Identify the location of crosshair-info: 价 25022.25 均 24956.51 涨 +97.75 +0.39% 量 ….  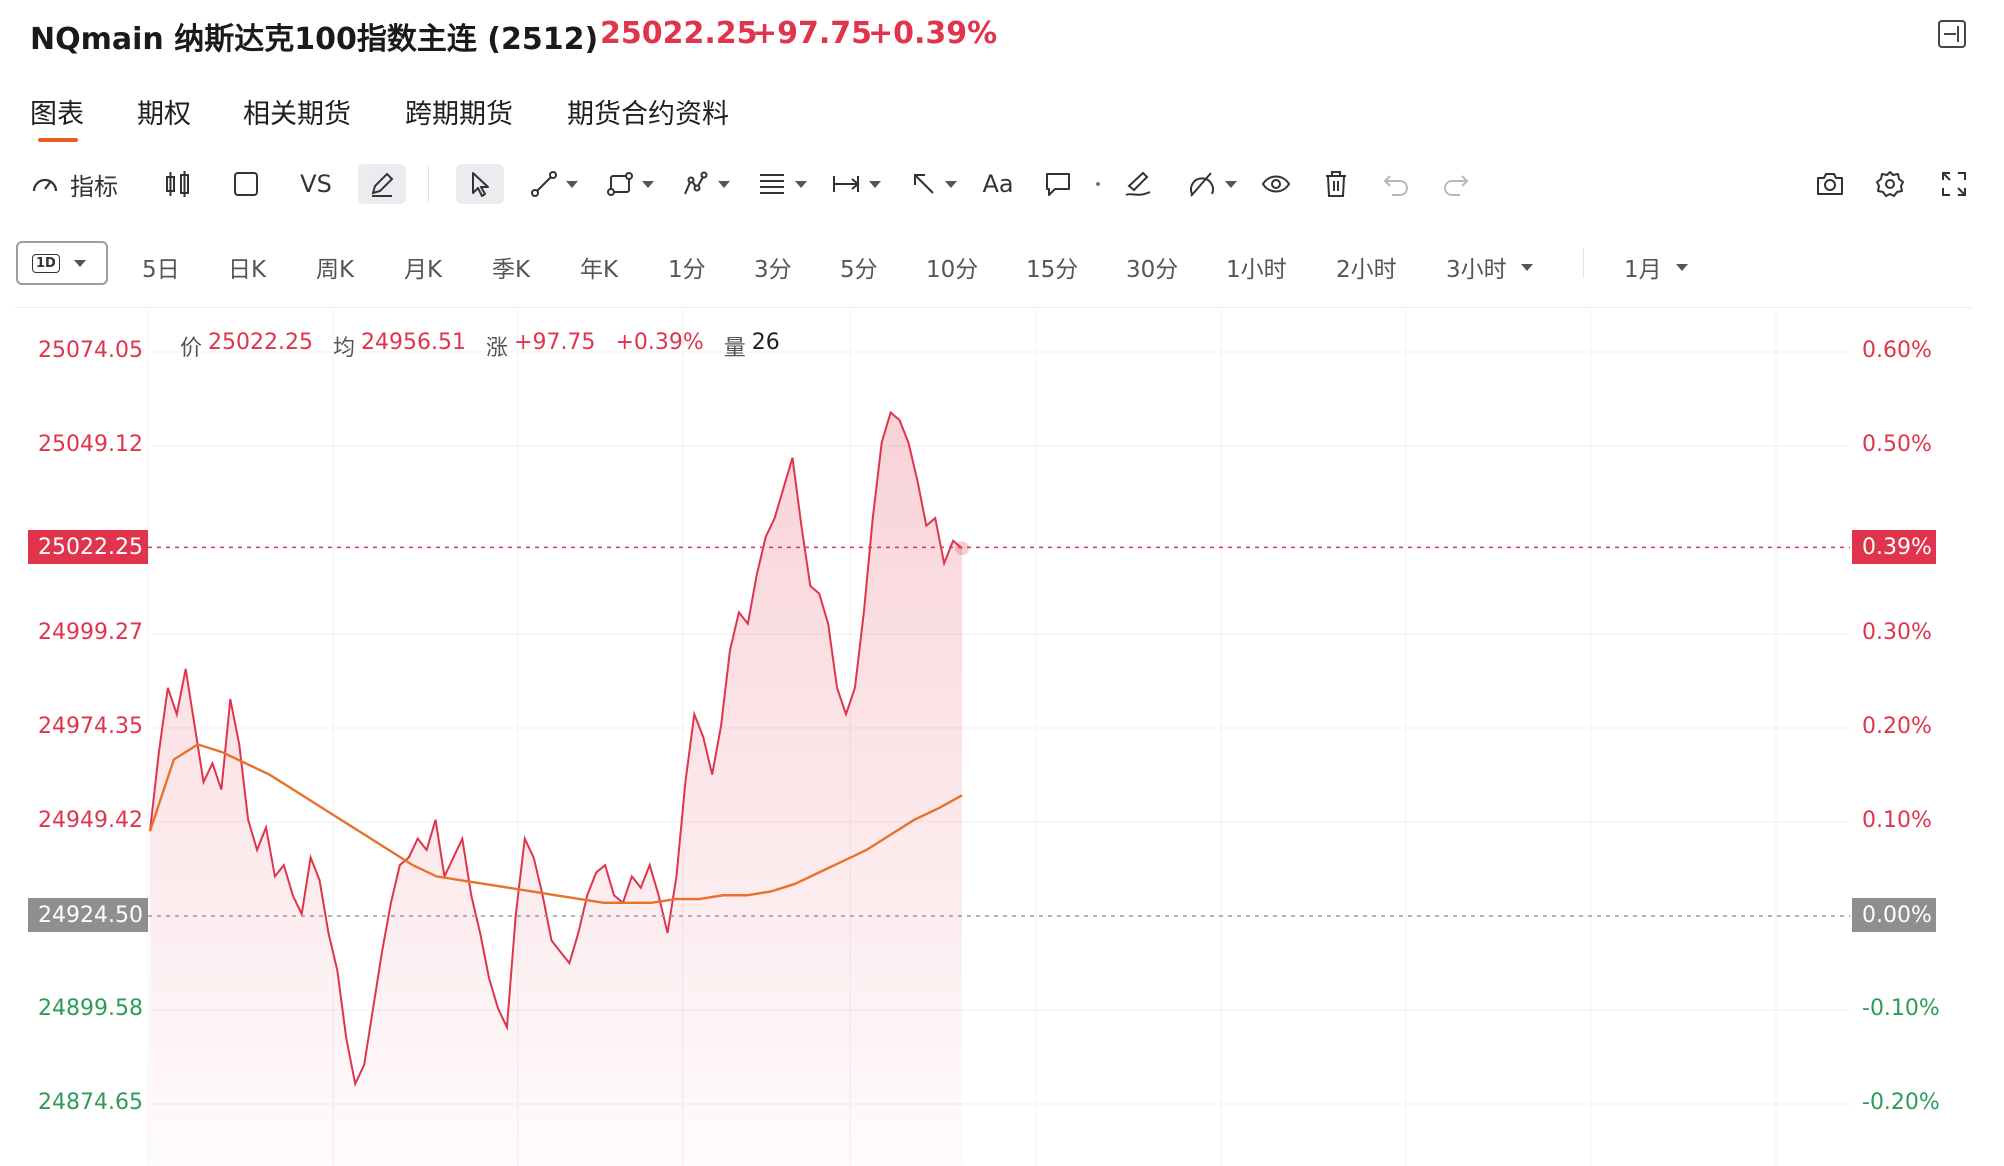
(480, 346).